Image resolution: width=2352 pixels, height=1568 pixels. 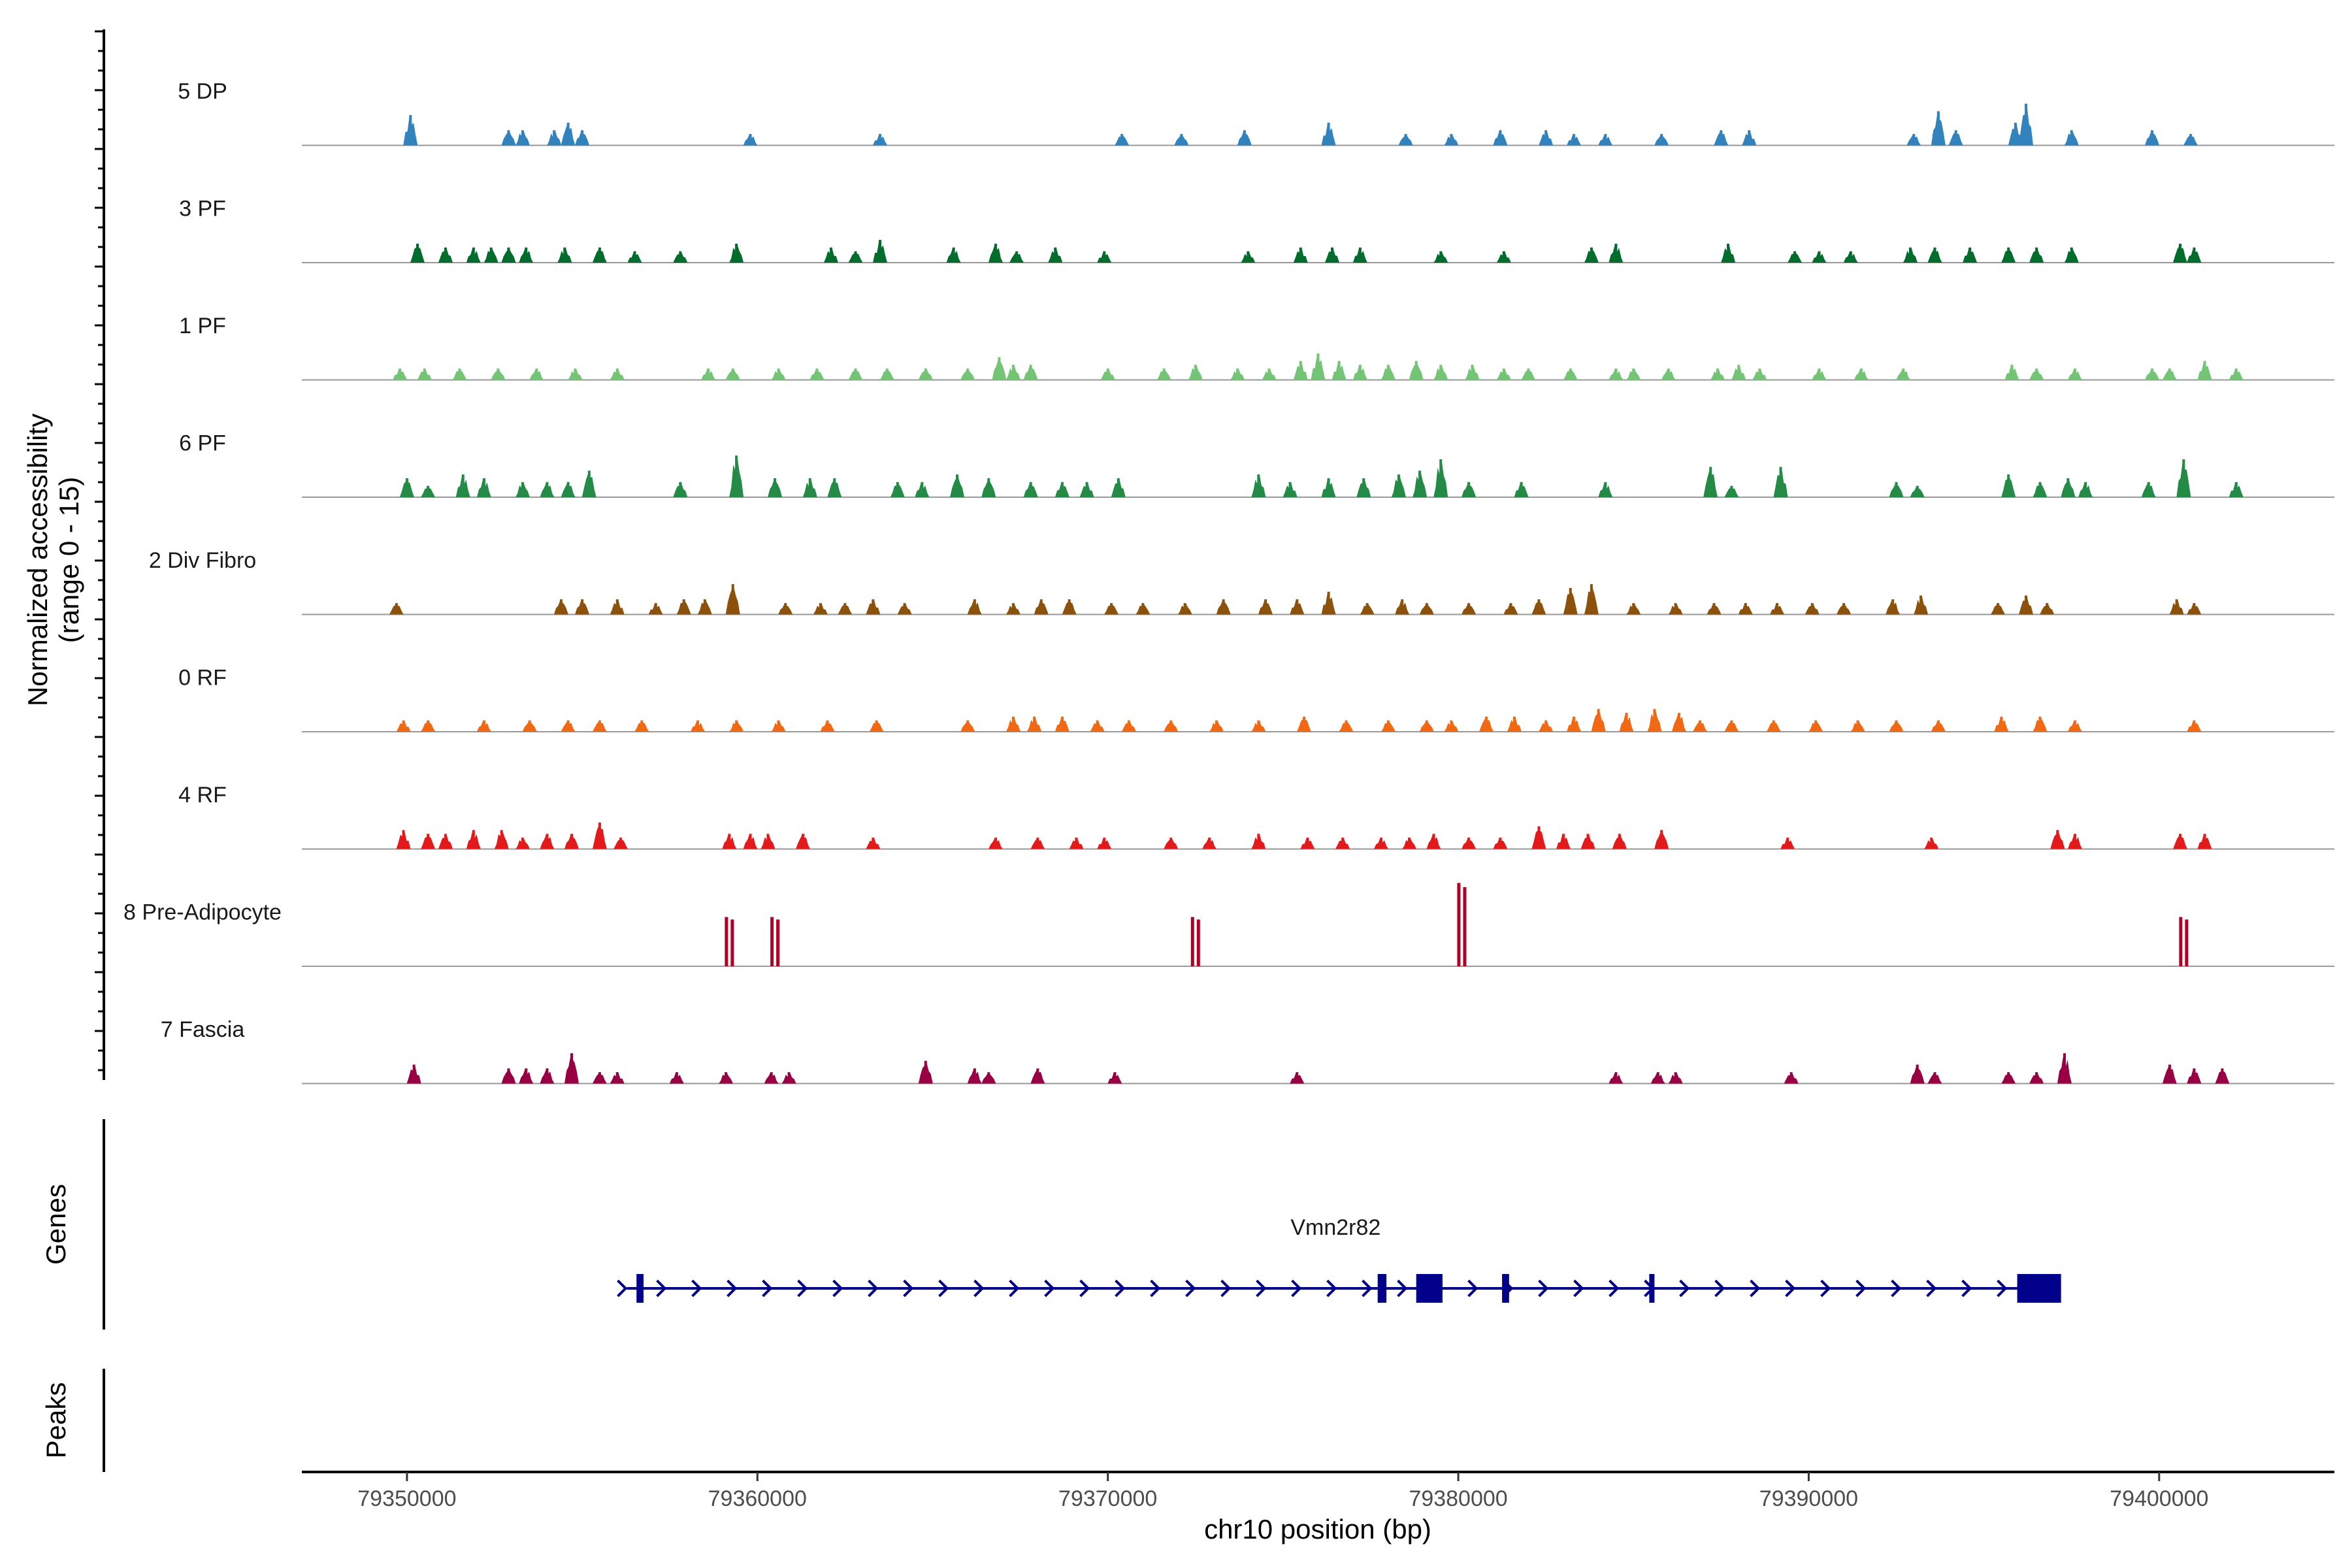 I want to click on track-7-fascia: 7 Fascia, so click(x=1247, y=1051).